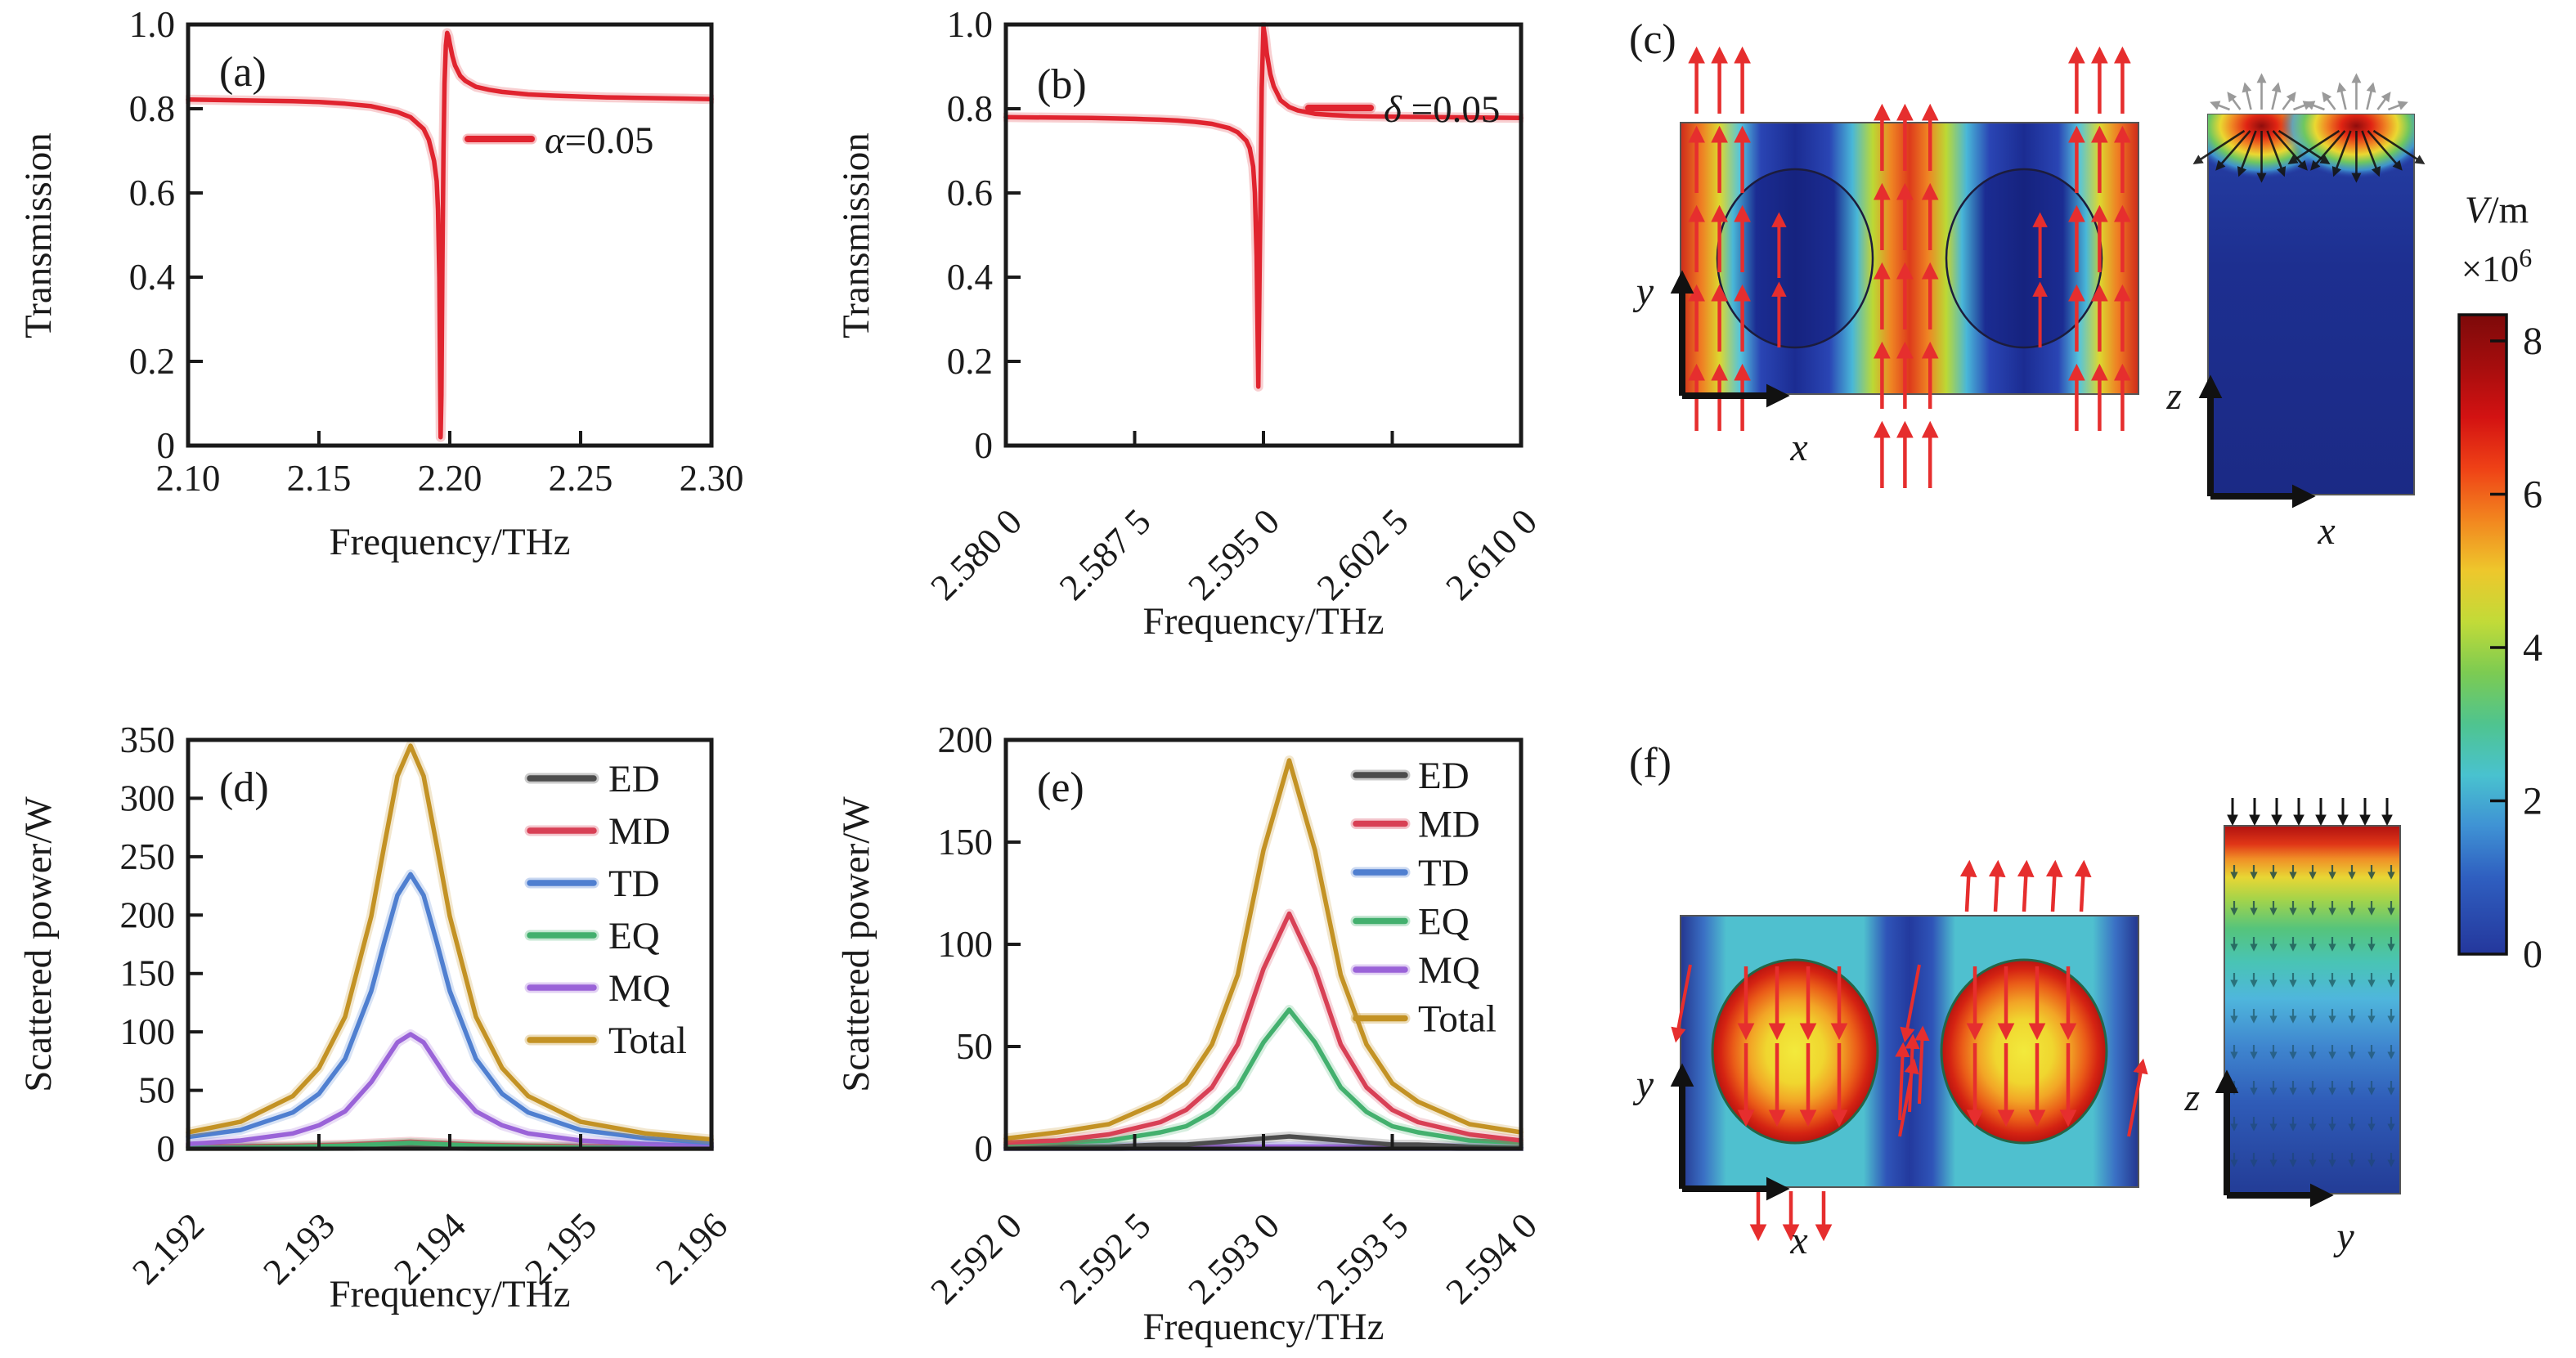 The width and height of the screenshot is (2576, 1358). What do you see at coordinates (168, 1249) in the screenshot?
I see `x-tick-label: 2.192` at bounding box center [168, 1249].